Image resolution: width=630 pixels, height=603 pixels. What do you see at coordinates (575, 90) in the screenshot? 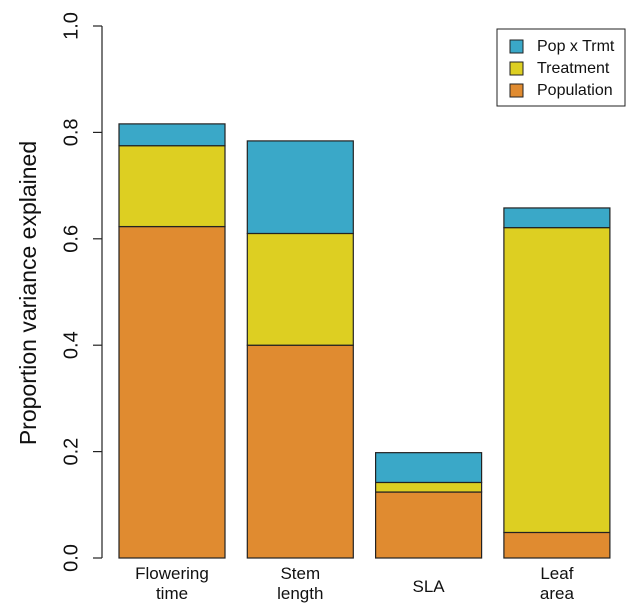
I see `legend-label: Population` at bounding box center [575, 90].